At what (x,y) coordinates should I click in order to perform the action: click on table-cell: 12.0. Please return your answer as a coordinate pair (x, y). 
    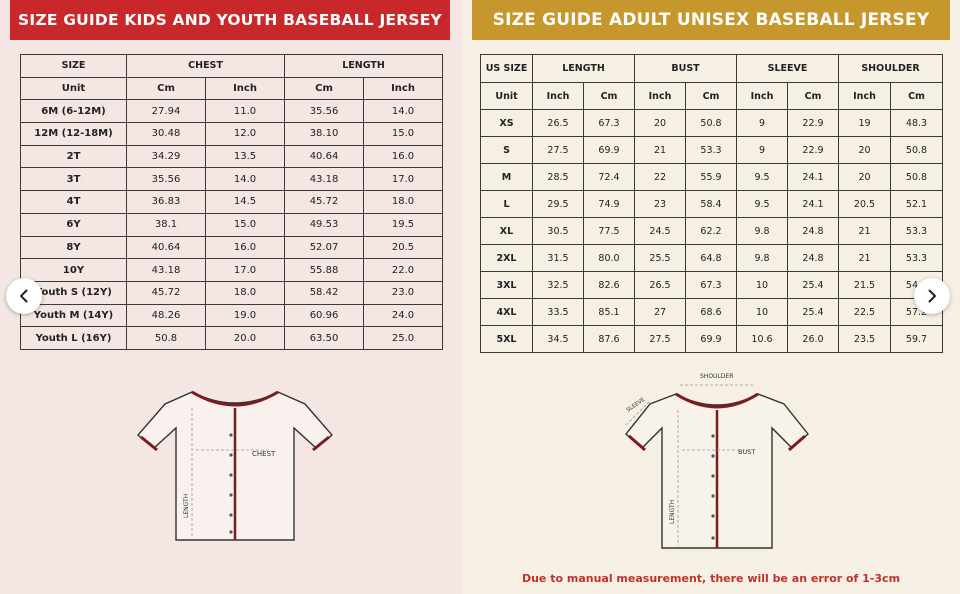
    Looking at the image, I should click on (245, 134).